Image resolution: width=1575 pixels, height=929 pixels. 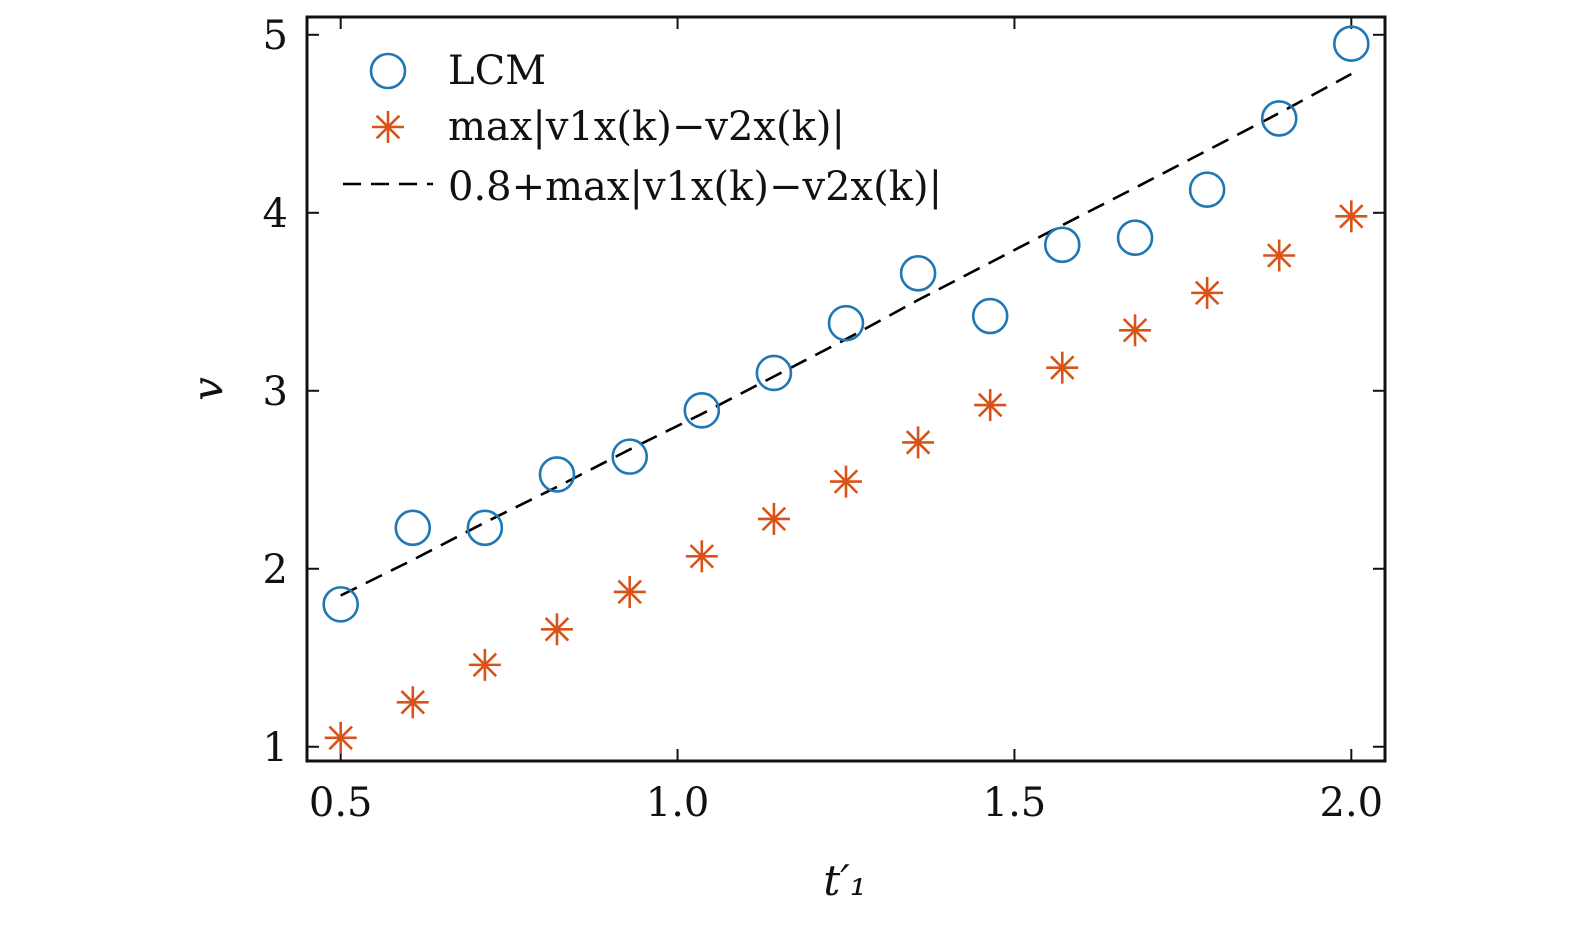 I want to click on y-tick-label: 3, so click(x=275, y=392).